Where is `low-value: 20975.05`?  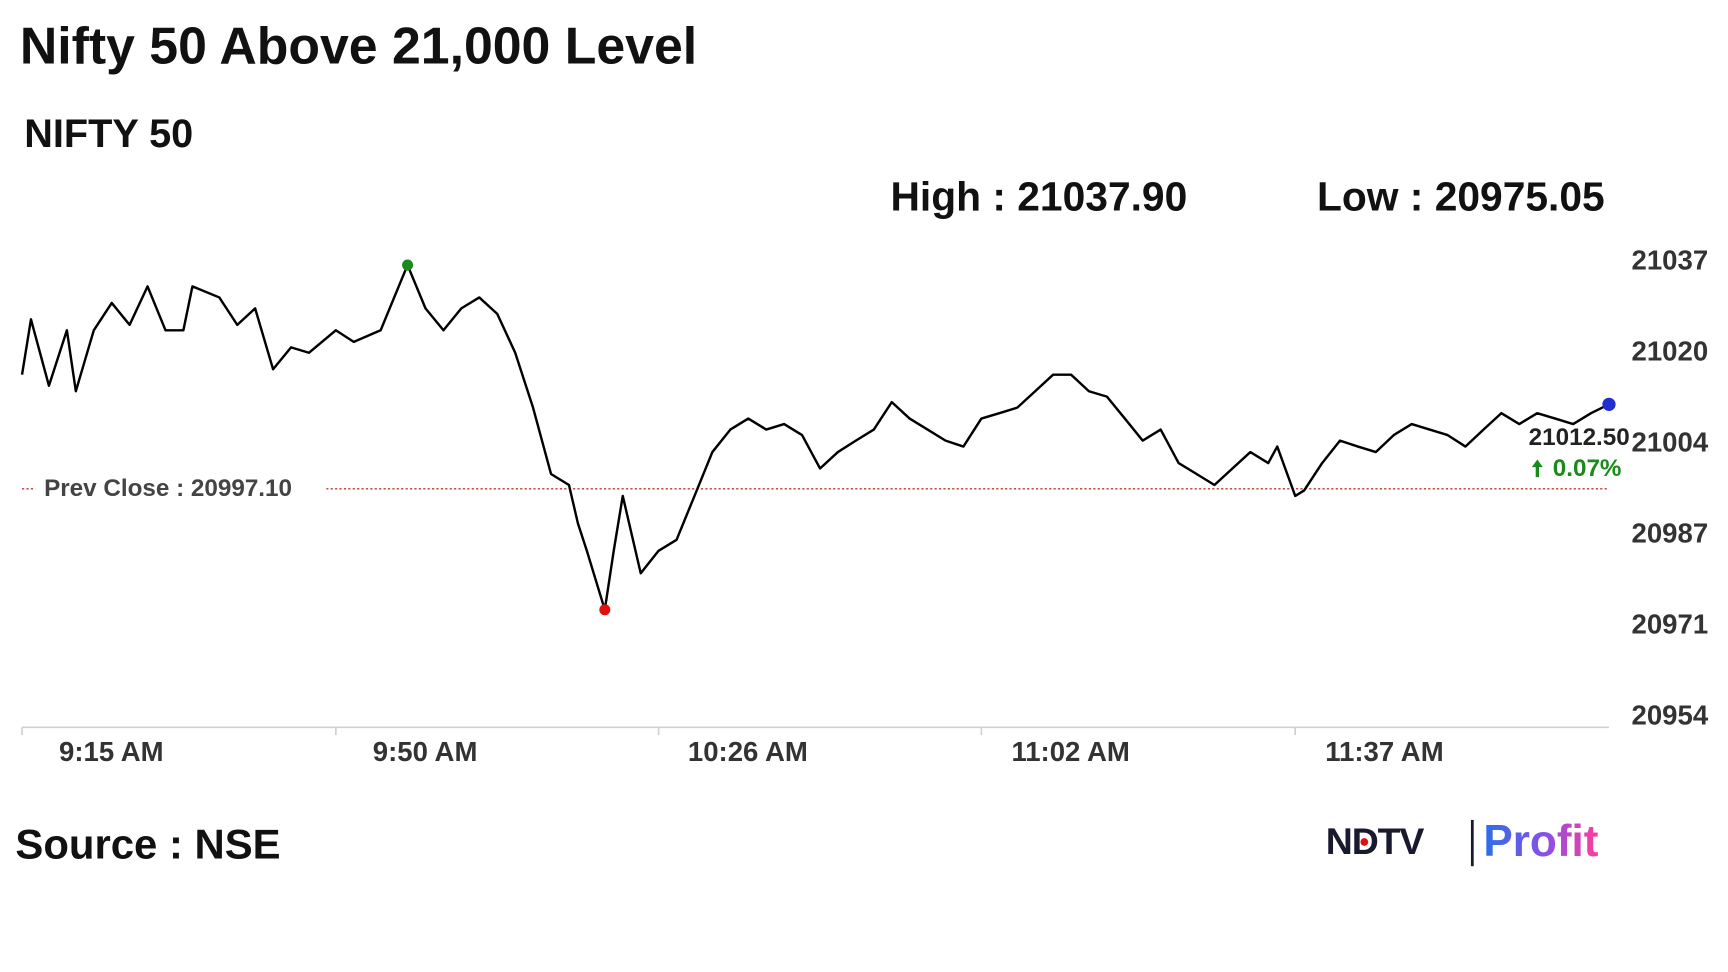
low-value: 20975.05 is located at coordinates (1520, 196).